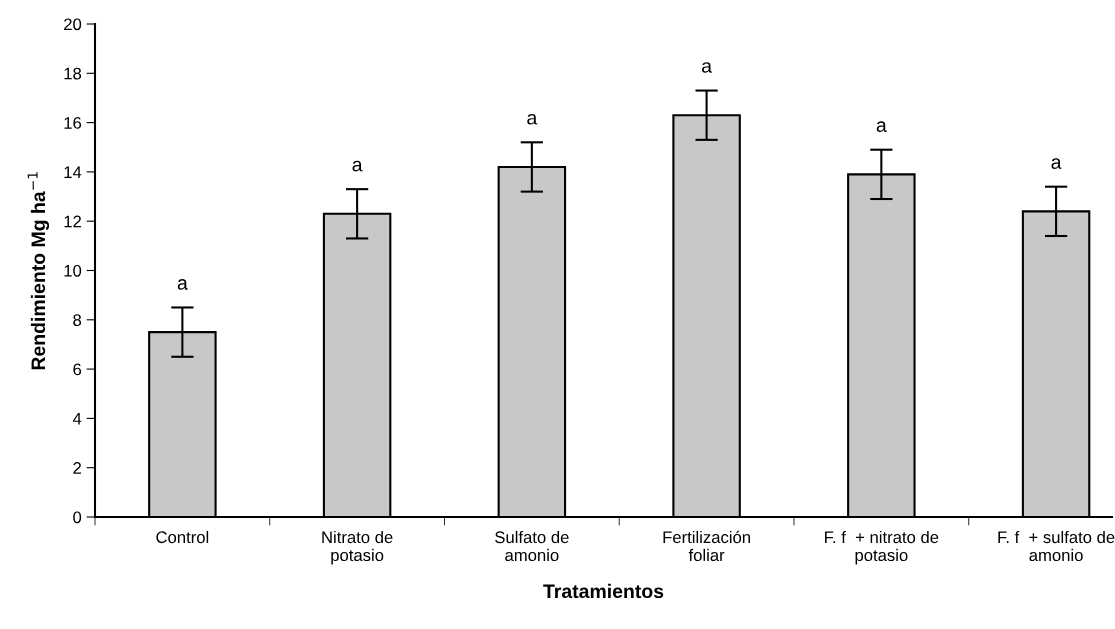  What do you see at coordinates (603, 591) in the screenshot?
I see `x-axis-title: Tratamientos` at bounding box center [603, 591].